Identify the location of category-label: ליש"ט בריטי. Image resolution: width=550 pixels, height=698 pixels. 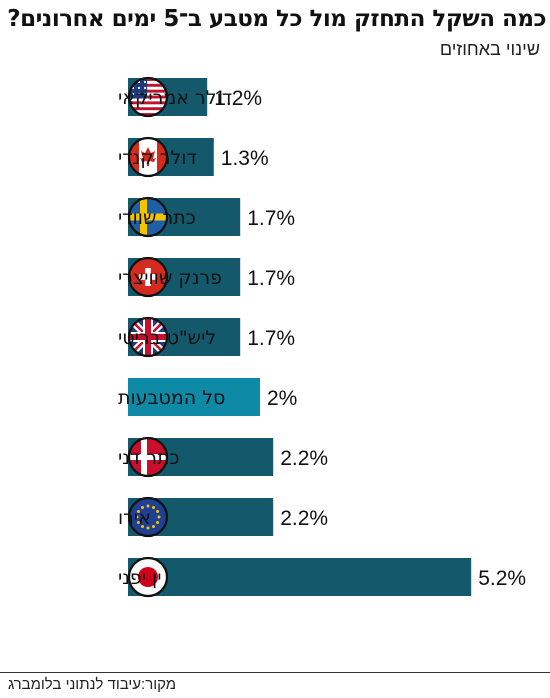
(167, 338).